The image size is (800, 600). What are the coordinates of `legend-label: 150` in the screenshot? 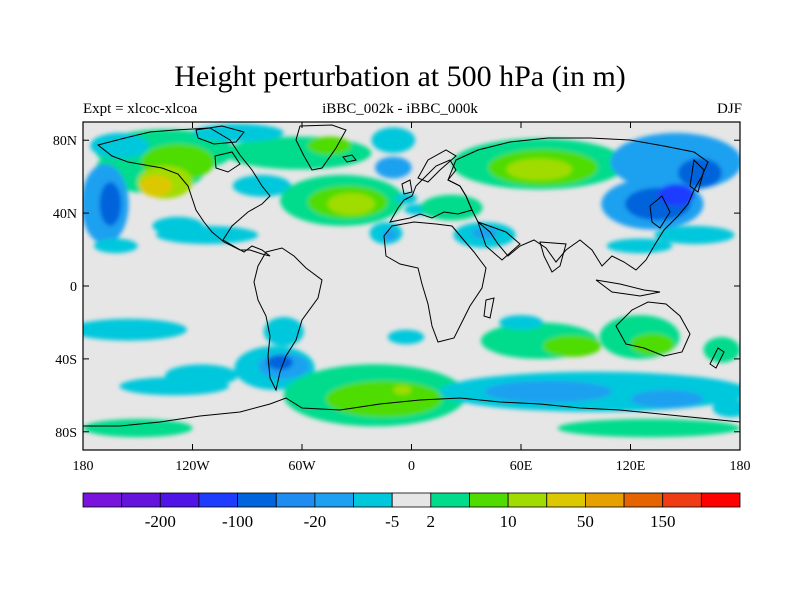 It's located at (663, 521).